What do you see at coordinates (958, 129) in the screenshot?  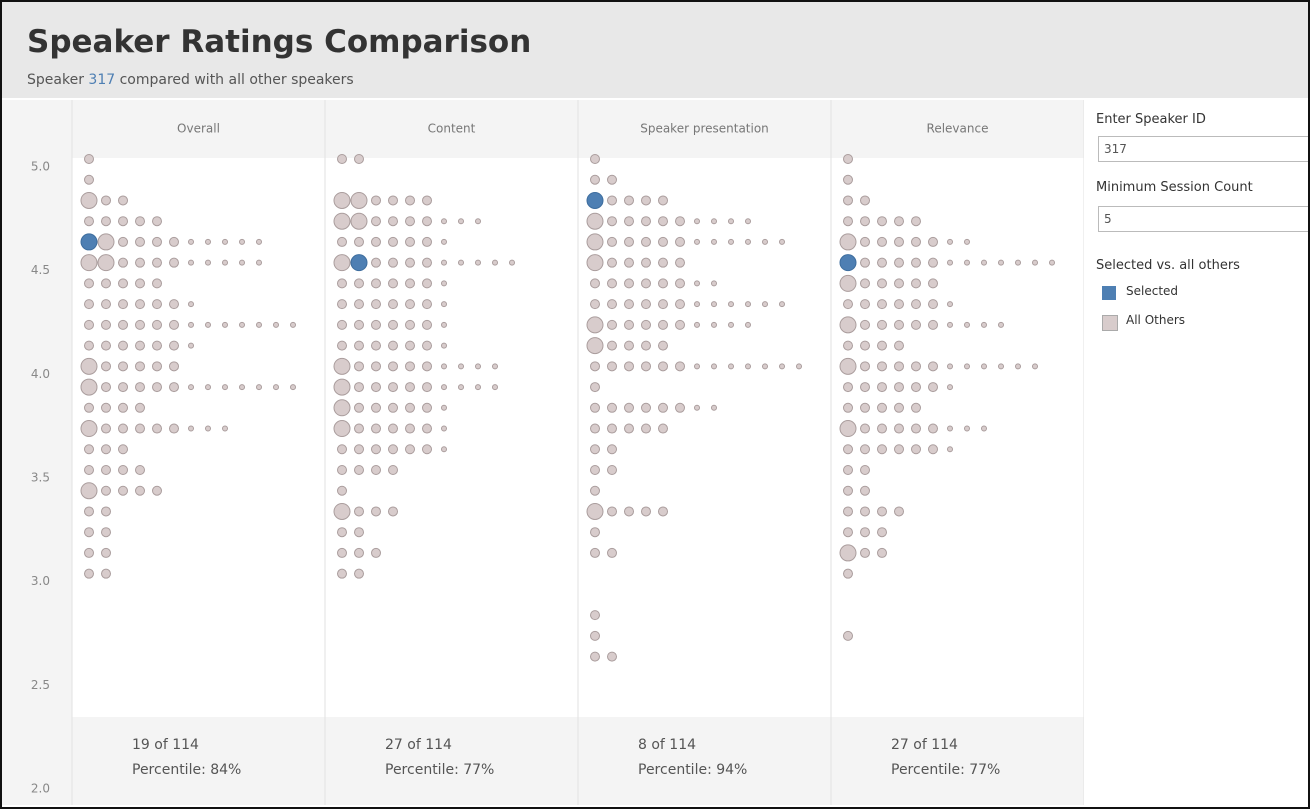 I see `panel-title: Relevance` at bounding box center [958, 129].